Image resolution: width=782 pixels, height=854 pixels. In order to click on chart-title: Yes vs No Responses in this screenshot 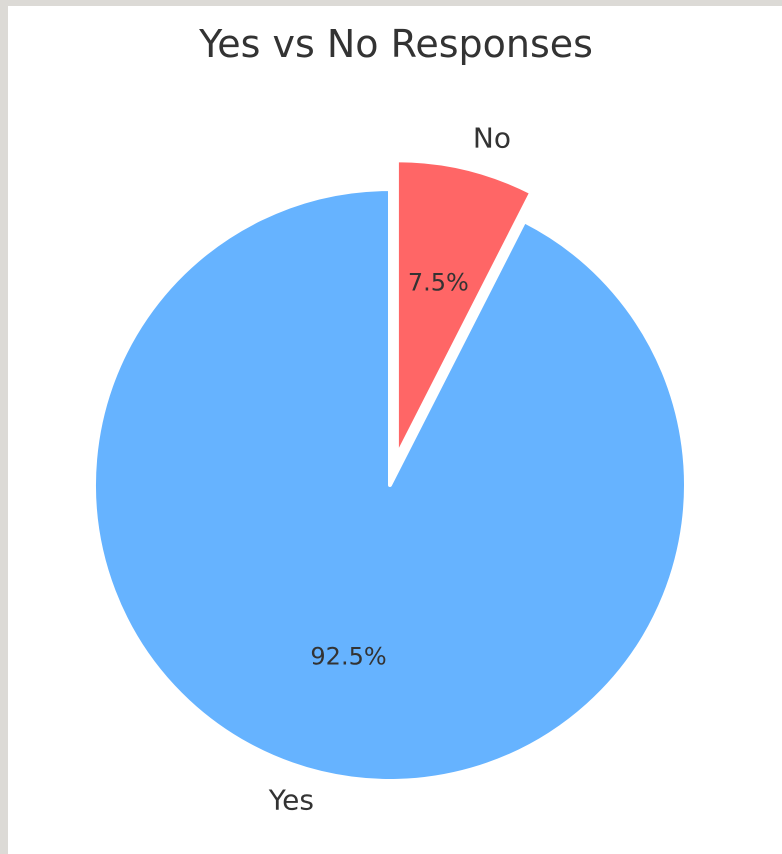, I will do `click(395, 44)`.